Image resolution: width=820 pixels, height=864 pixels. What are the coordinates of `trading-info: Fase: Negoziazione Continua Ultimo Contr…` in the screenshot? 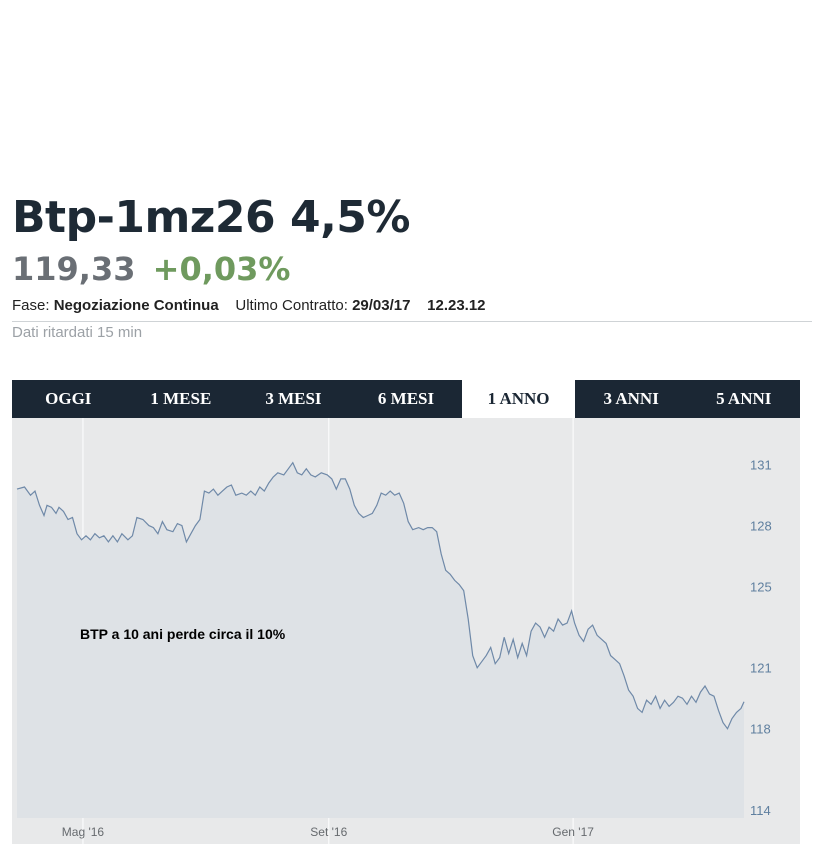 It's located at (249, 305).